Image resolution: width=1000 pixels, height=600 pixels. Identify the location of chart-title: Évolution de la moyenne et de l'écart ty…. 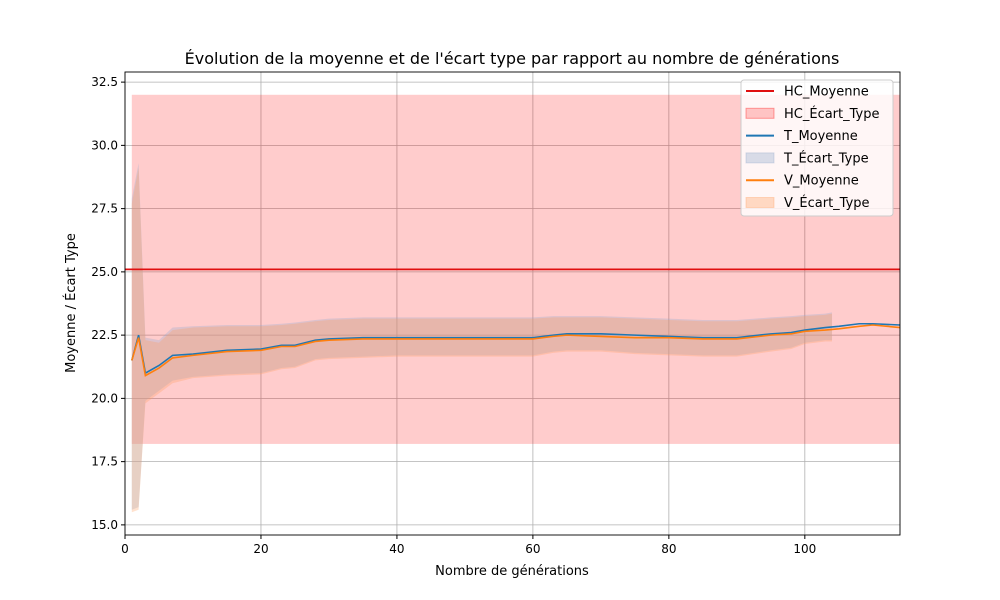
(512, 58).